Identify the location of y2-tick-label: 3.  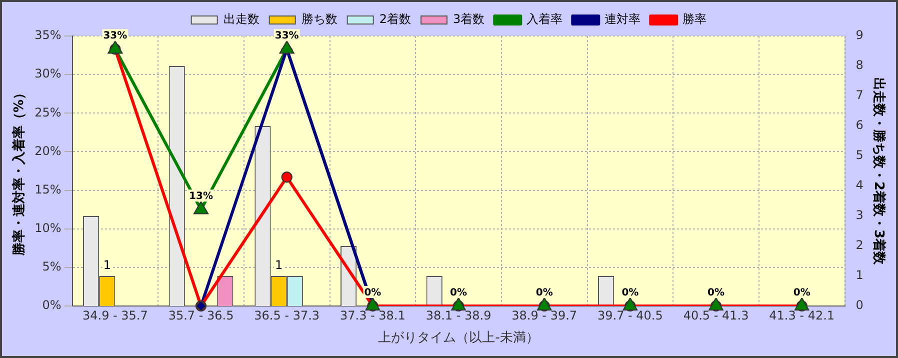
(860, 215).